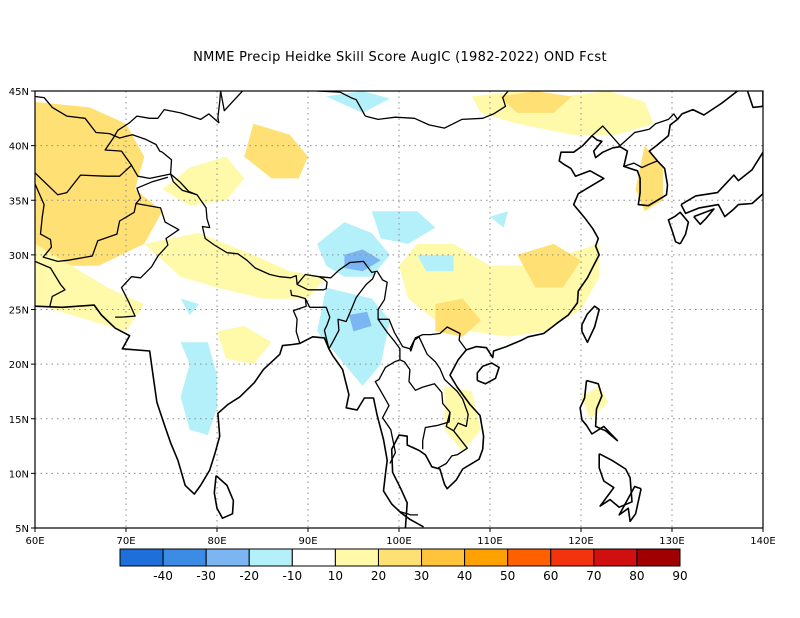 The image size is (800, 618). I want to click on colorbar-label: -10, so click(293, 576).